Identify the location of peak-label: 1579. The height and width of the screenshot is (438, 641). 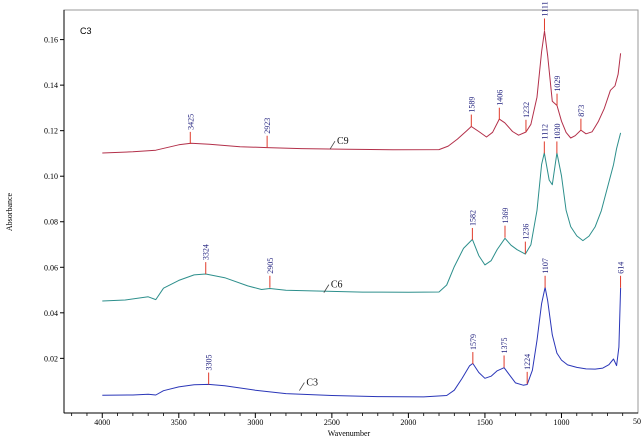
(473, 342).